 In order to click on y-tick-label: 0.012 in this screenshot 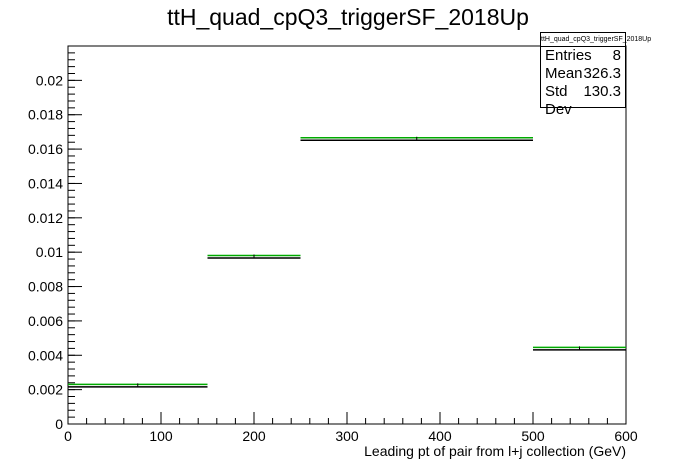, I will do `click(45, 218)`.